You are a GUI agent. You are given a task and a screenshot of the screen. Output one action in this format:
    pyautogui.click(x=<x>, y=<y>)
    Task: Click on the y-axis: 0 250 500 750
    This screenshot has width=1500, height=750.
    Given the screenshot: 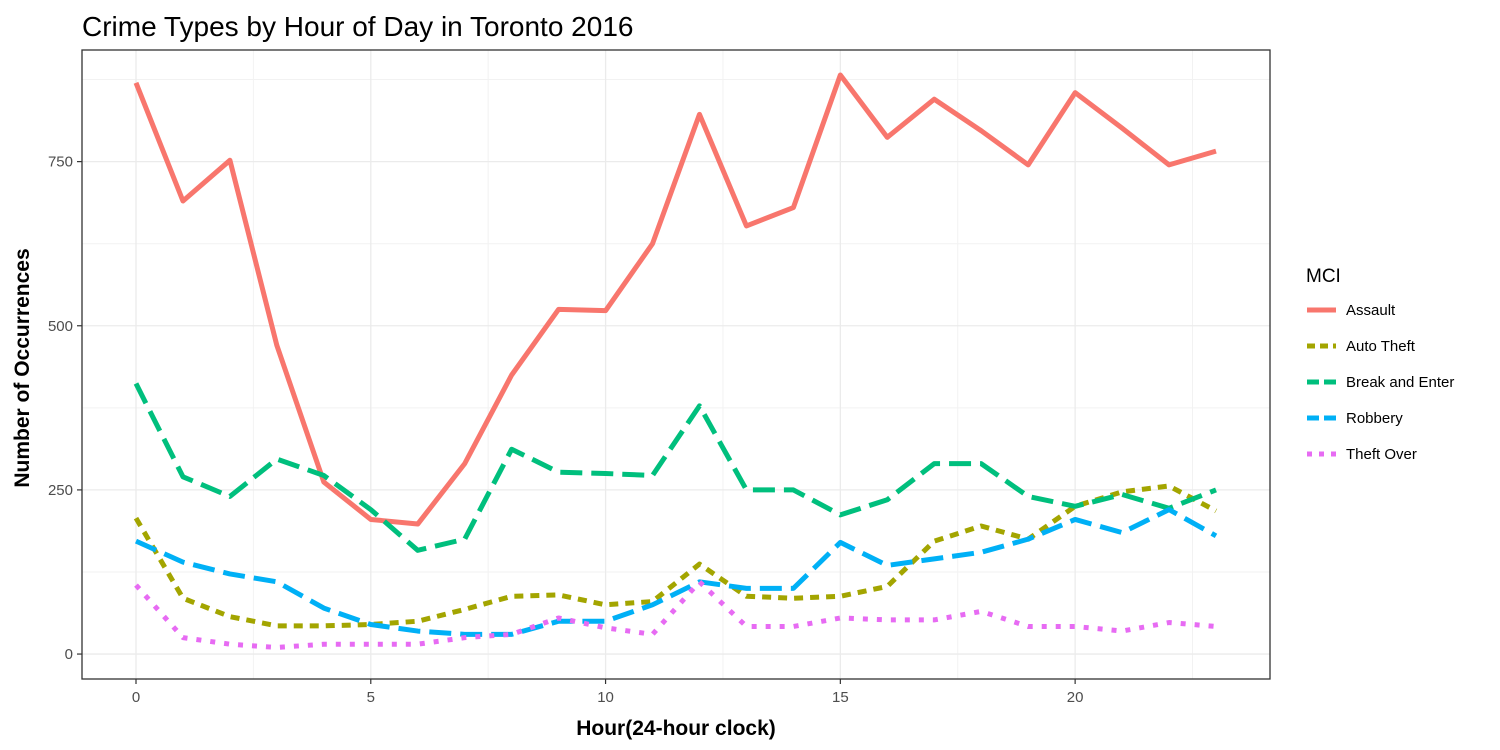 What is the action you would take?
    pyautogui.click(x=65, y=408)
    